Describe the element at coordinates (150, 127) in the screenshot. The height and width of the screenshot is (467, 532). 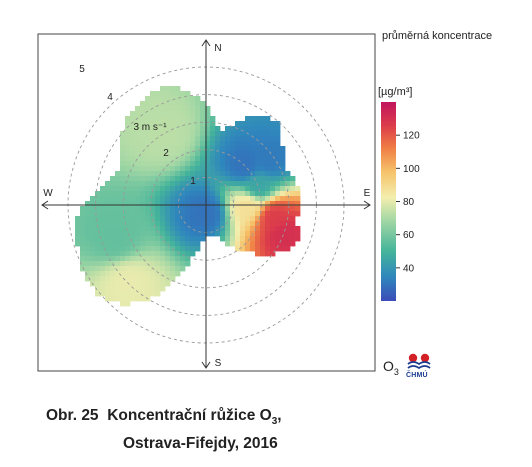
I see `ring-label: 3 m s⁻¹` at that location.